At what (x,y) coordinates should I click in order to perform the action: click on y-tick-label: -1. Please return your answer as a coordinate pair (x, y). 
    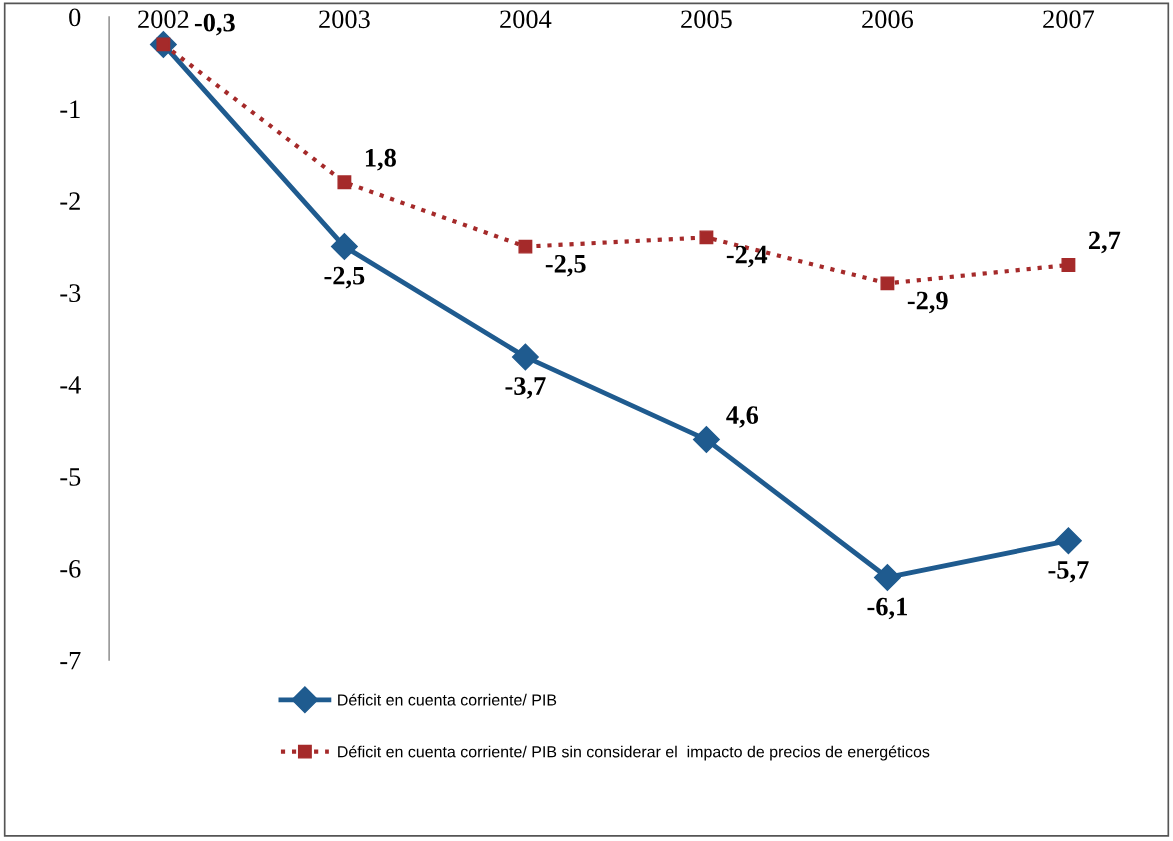
    Looking at the image, I should click on (70, 109).